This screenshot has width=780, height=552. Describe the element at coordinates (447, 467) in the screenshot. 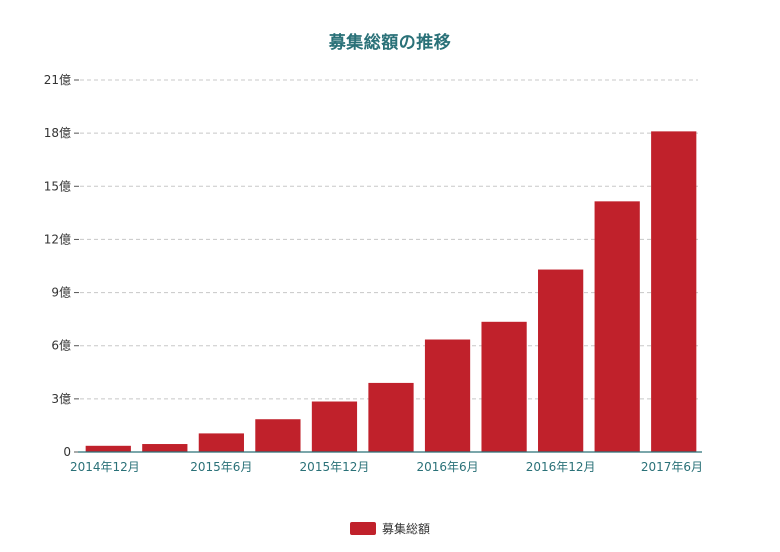

I see `x-tick-label: 2016年6月` at that location.